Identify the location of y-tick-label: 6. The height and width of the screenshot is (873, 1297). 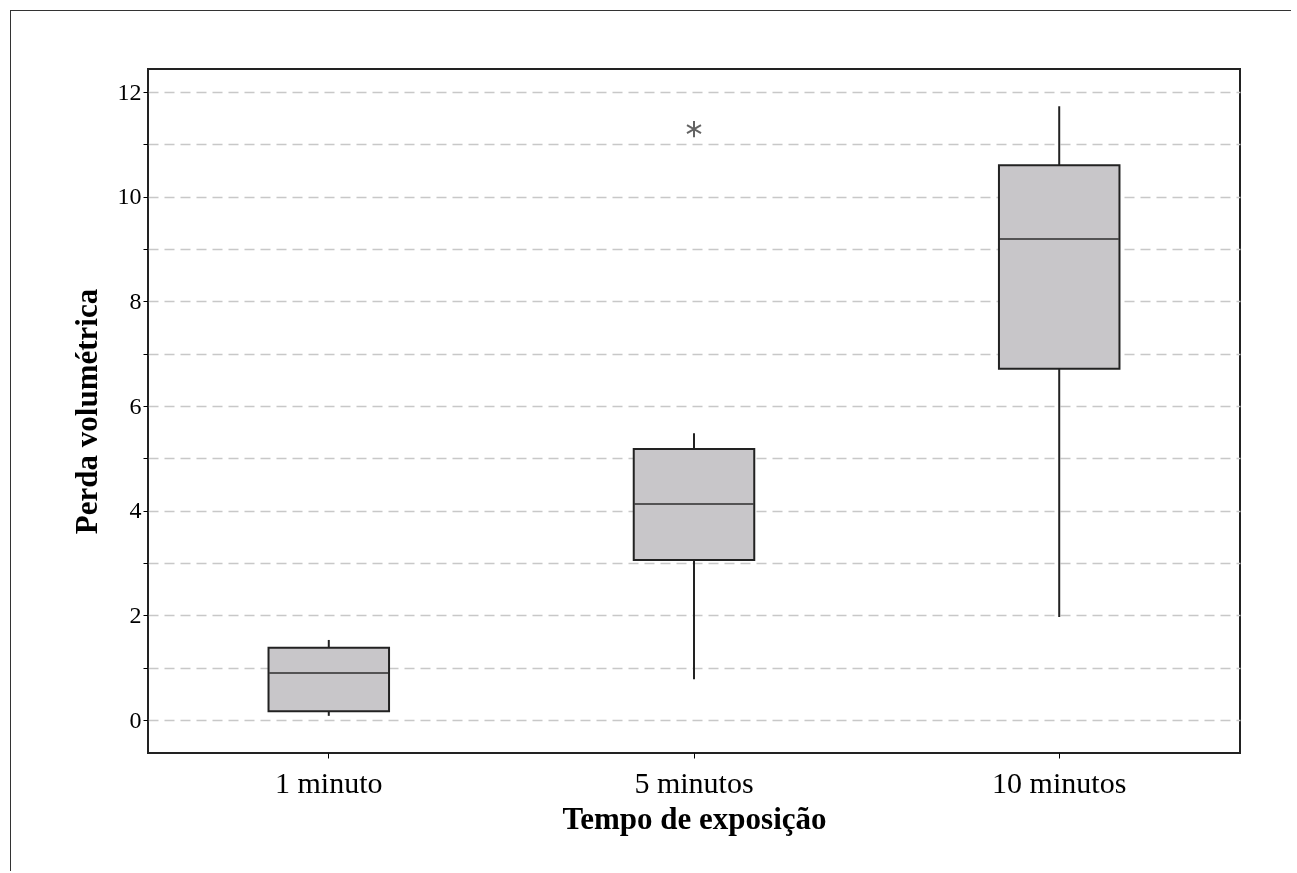
(135, 405).